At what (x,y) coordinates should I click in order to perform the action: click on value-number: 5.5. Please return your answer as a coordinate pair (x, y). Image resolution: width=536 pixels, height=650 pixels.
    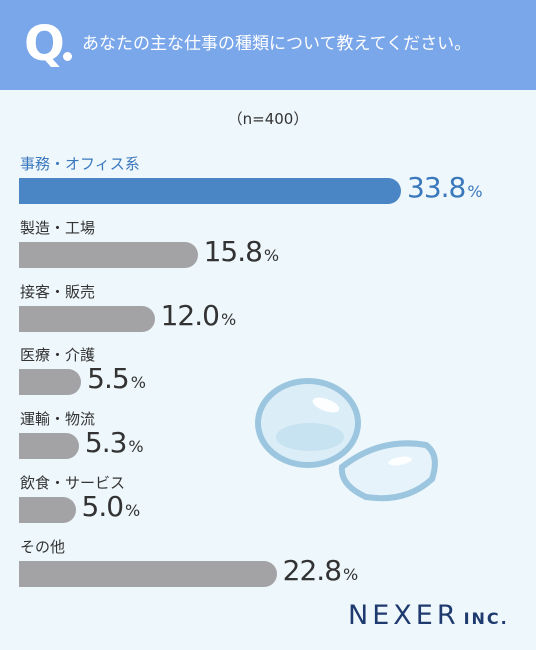
    Looking at the image, I should click on (108, 379).